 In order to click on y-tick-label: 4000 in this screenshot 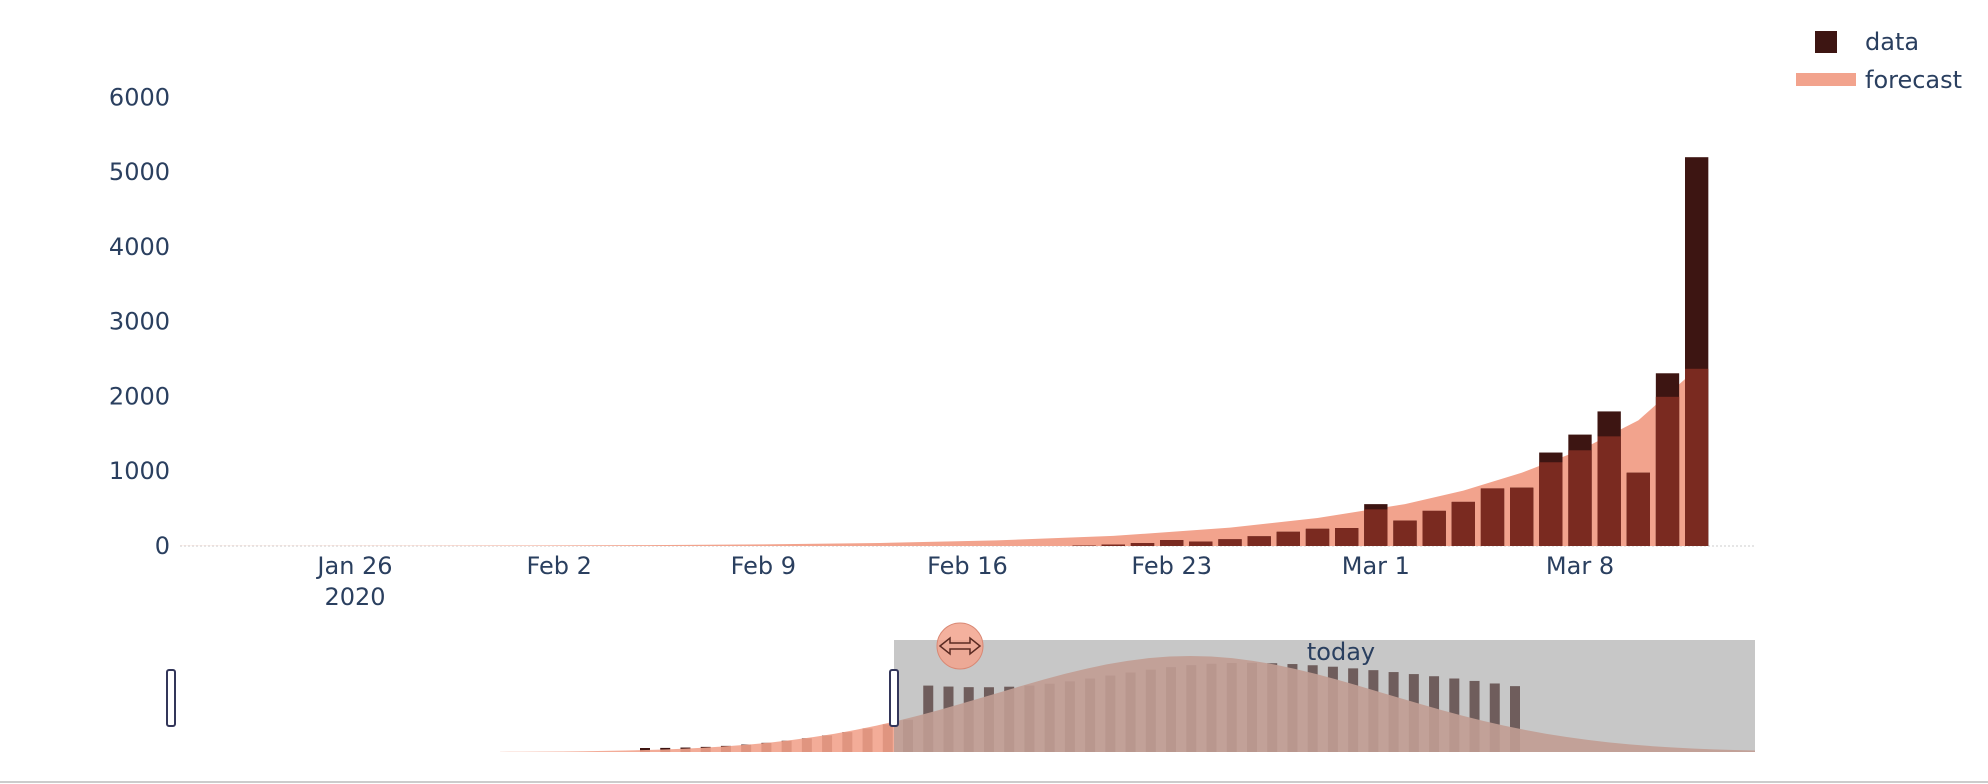, I will do `click(139, 247)`.